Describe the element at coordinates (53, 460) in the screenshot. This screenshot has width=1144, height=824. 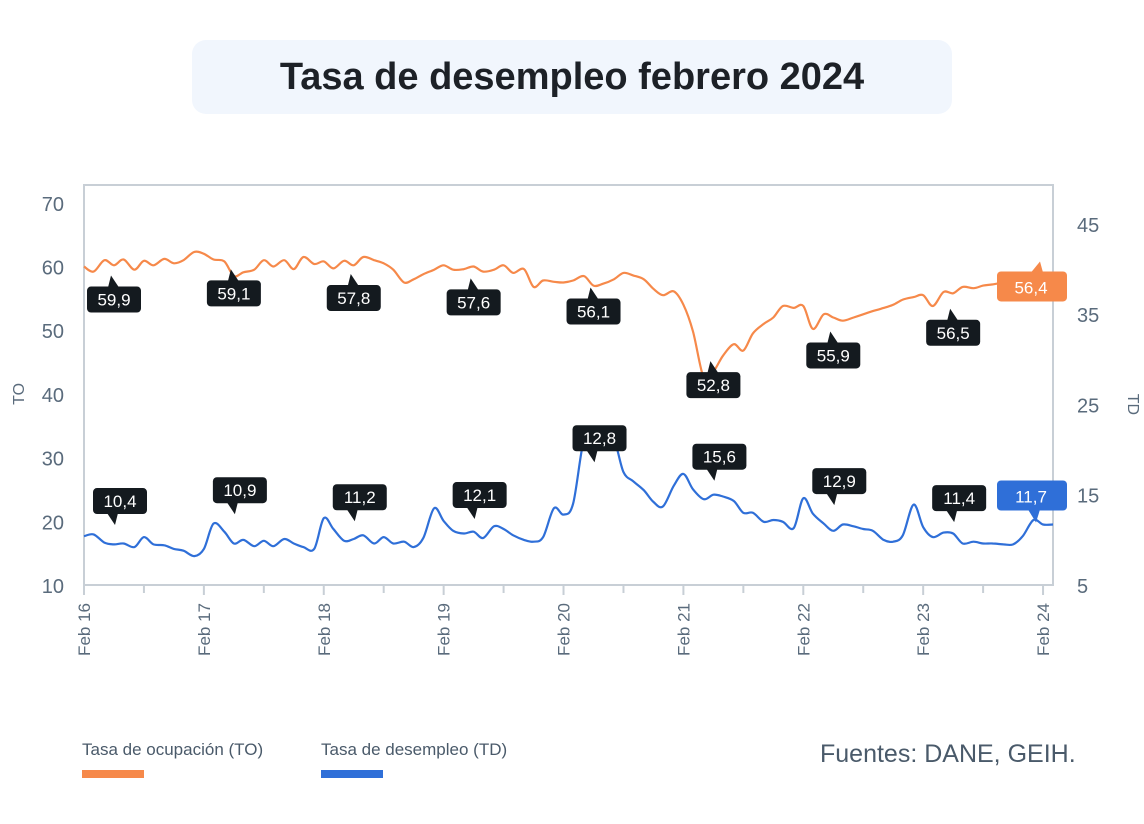
I see `left-axis-tick-label: 30` at that location.